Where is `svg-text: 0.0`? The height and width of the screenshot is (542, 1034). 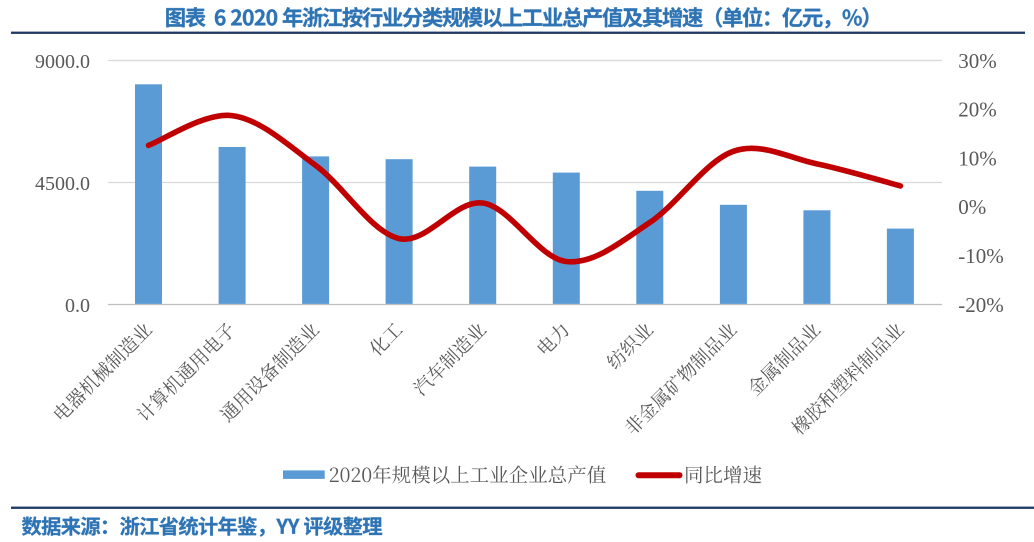
svg-text: 0.0 is located at coordinates (77, 306).